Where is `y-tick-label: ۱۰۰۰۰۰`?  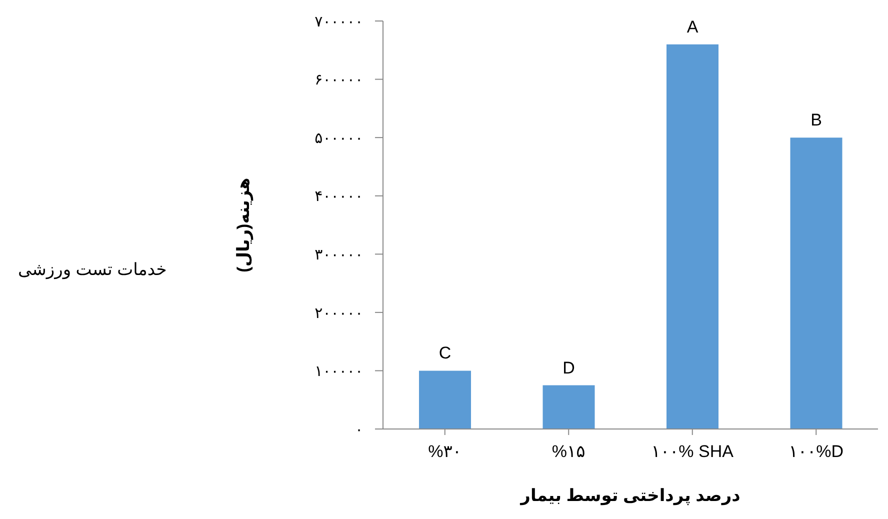 y-tick-label: ۱۰۰۰۰۰ is located at coordinates (338, 371).